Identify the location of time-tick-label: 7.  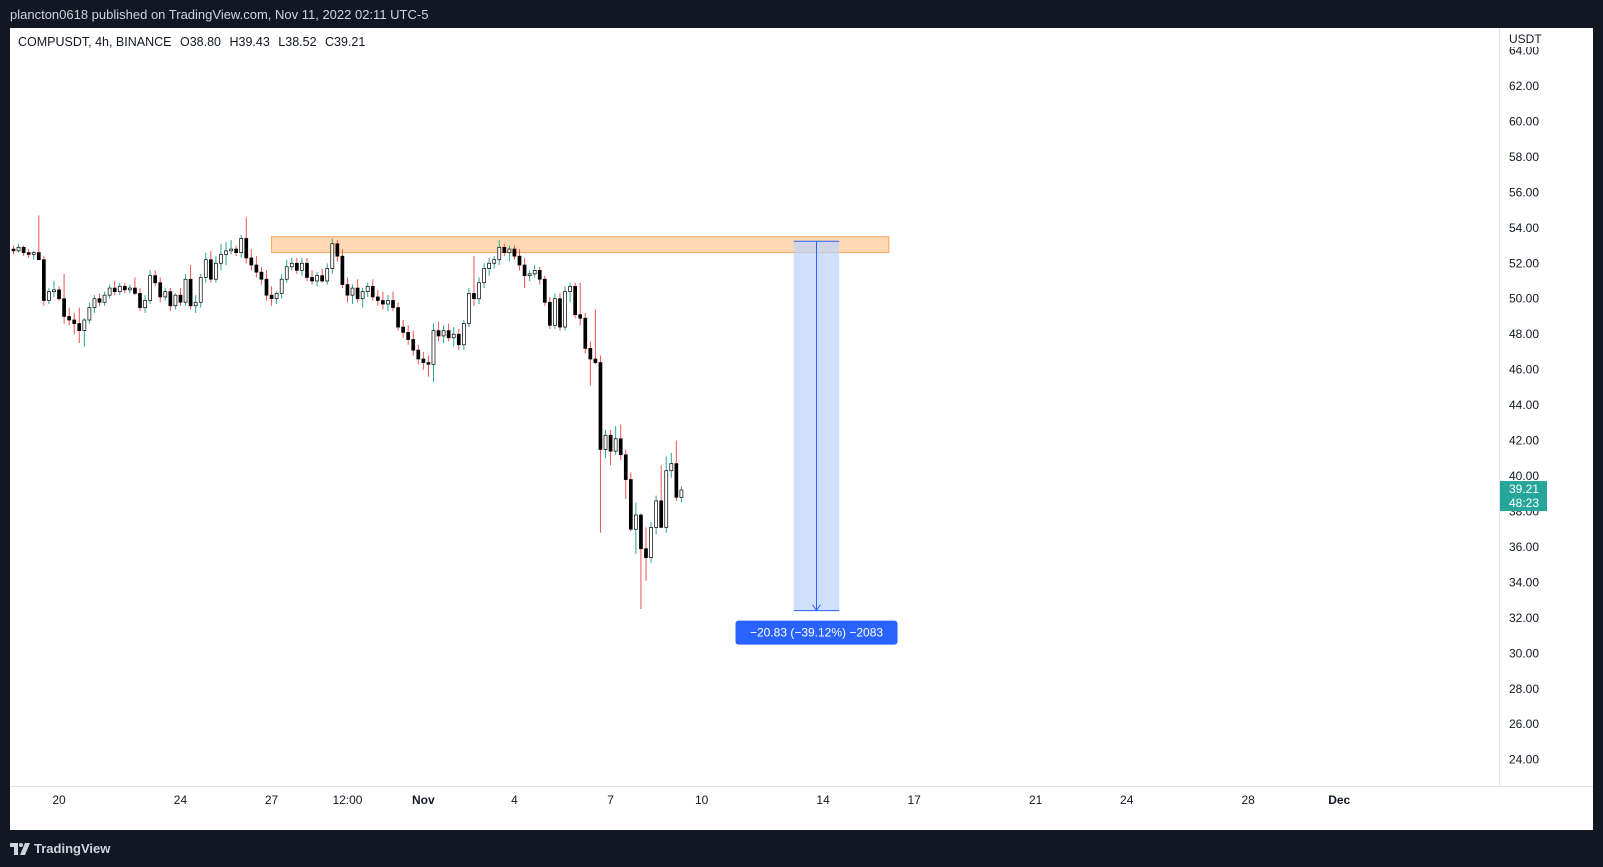
(610, 800).